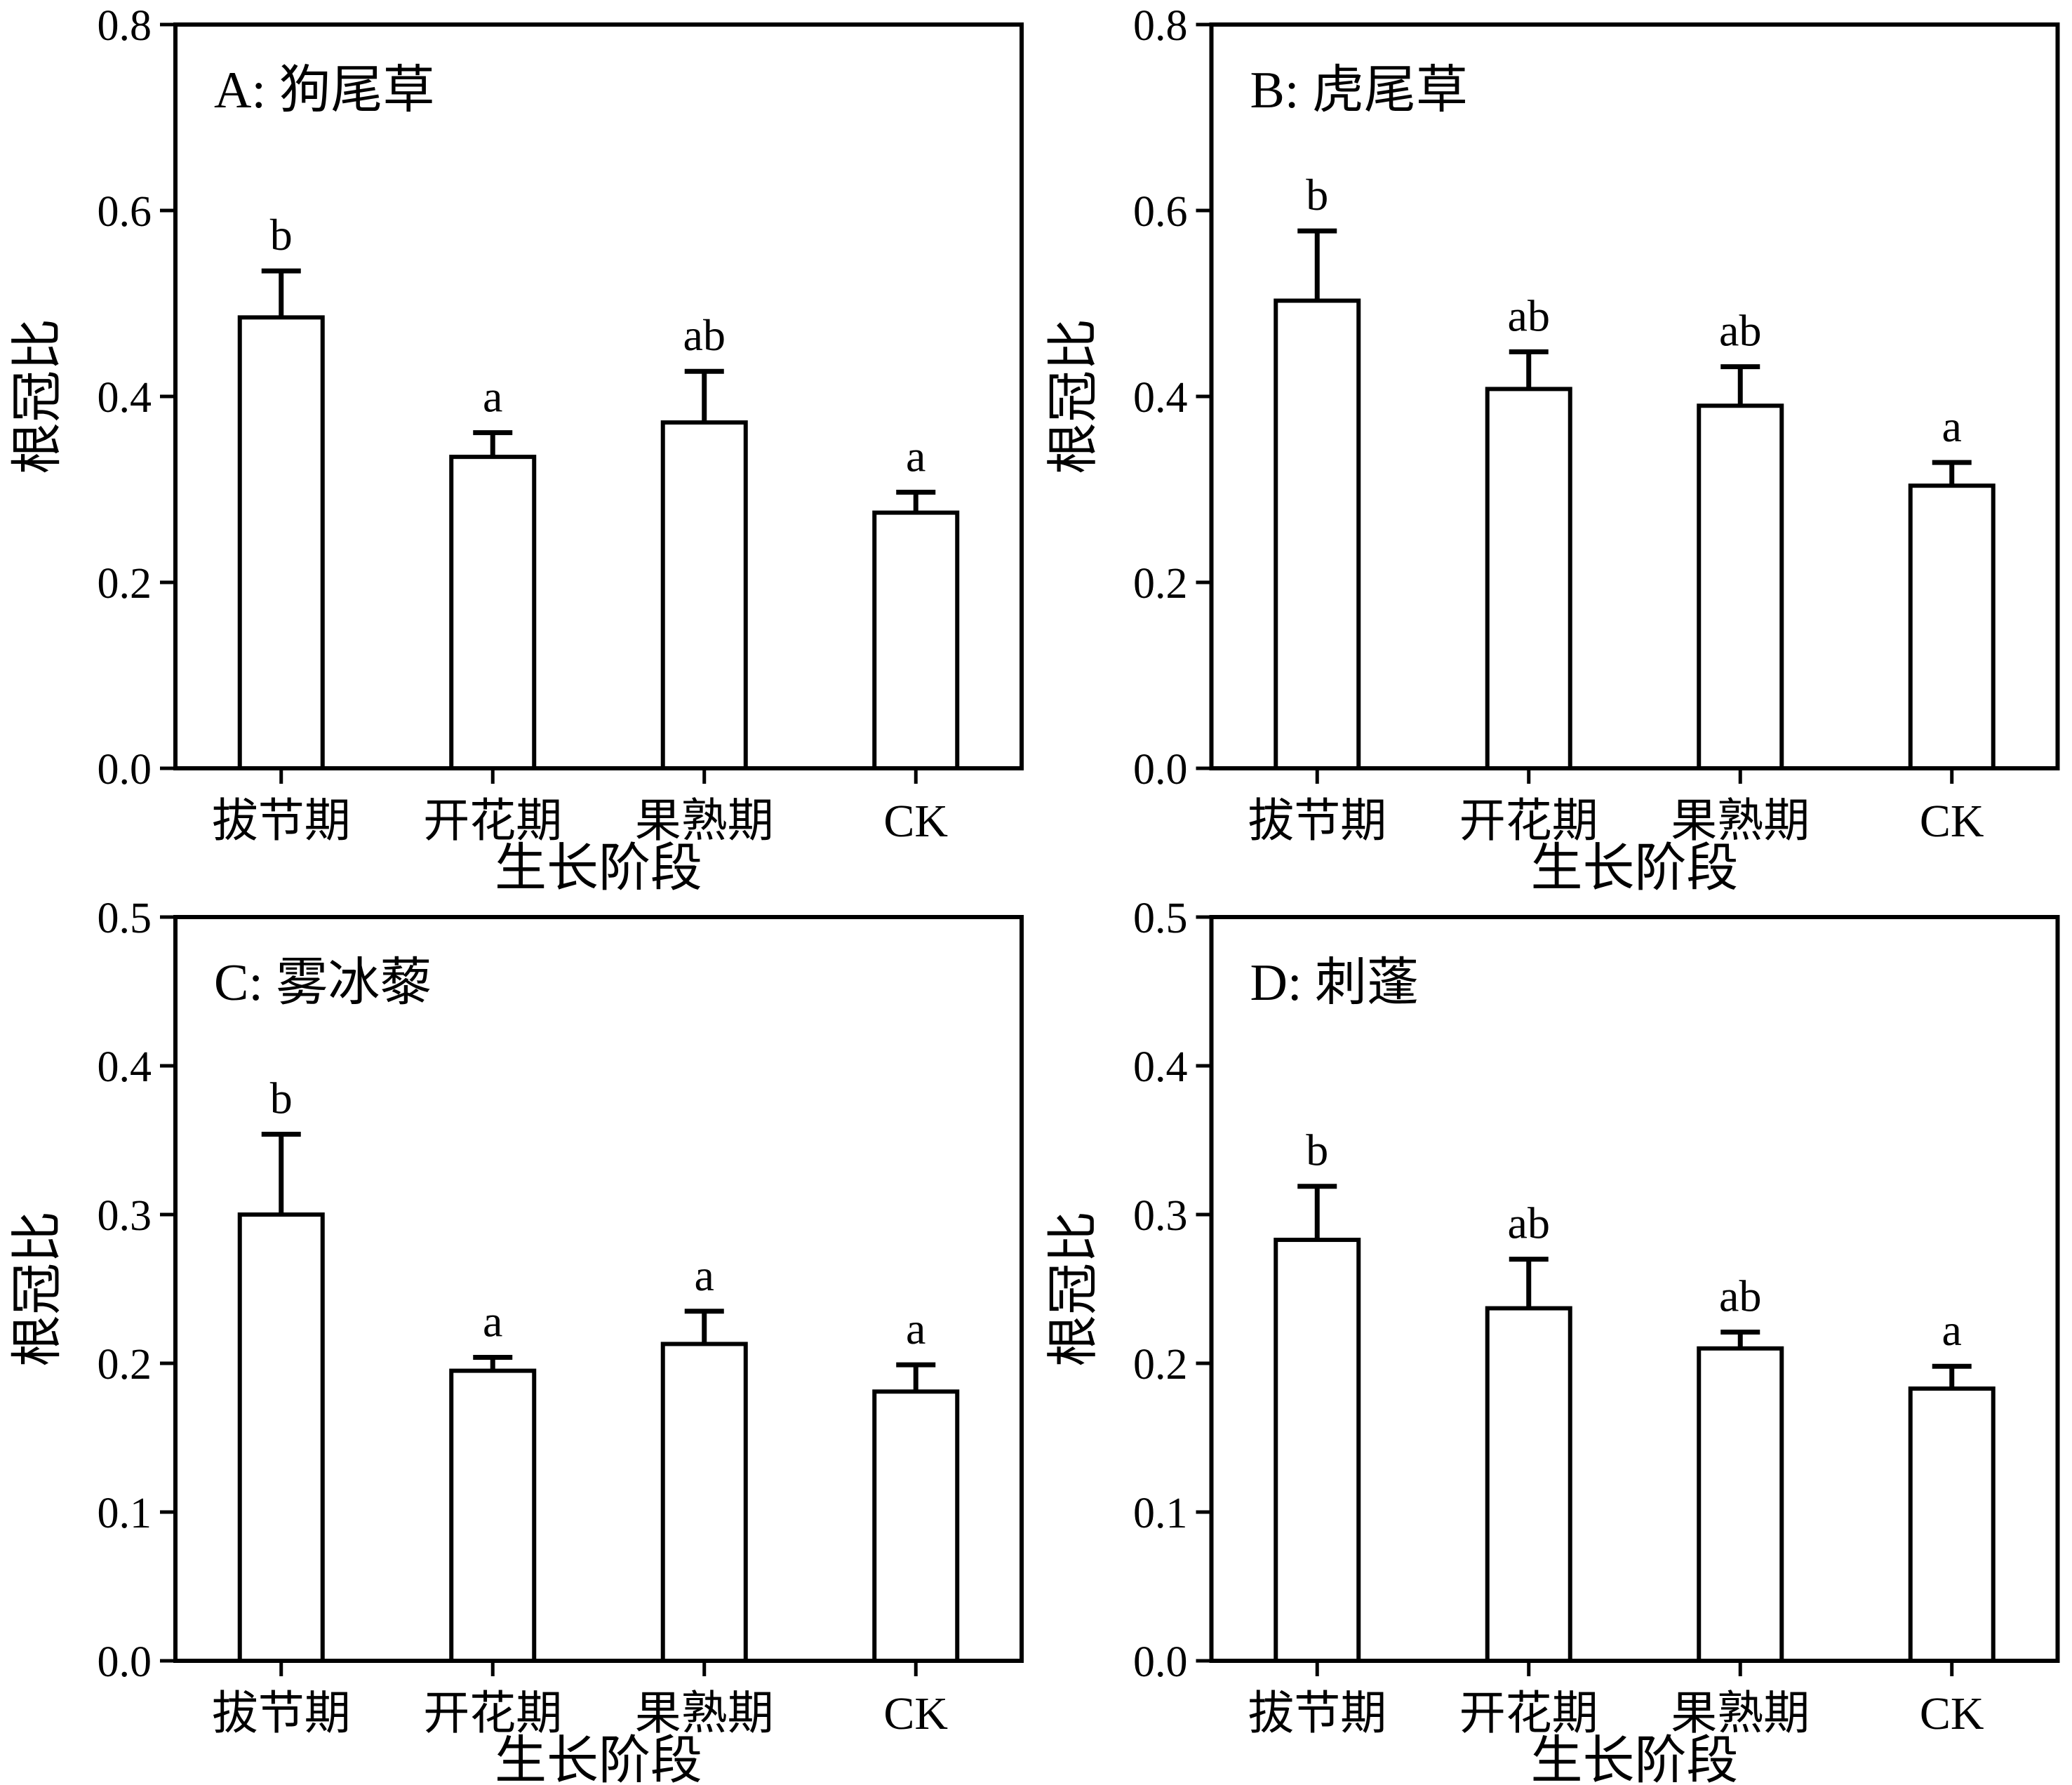  I want to click on panel-label: A: 狗尾草, so click(324, 90).